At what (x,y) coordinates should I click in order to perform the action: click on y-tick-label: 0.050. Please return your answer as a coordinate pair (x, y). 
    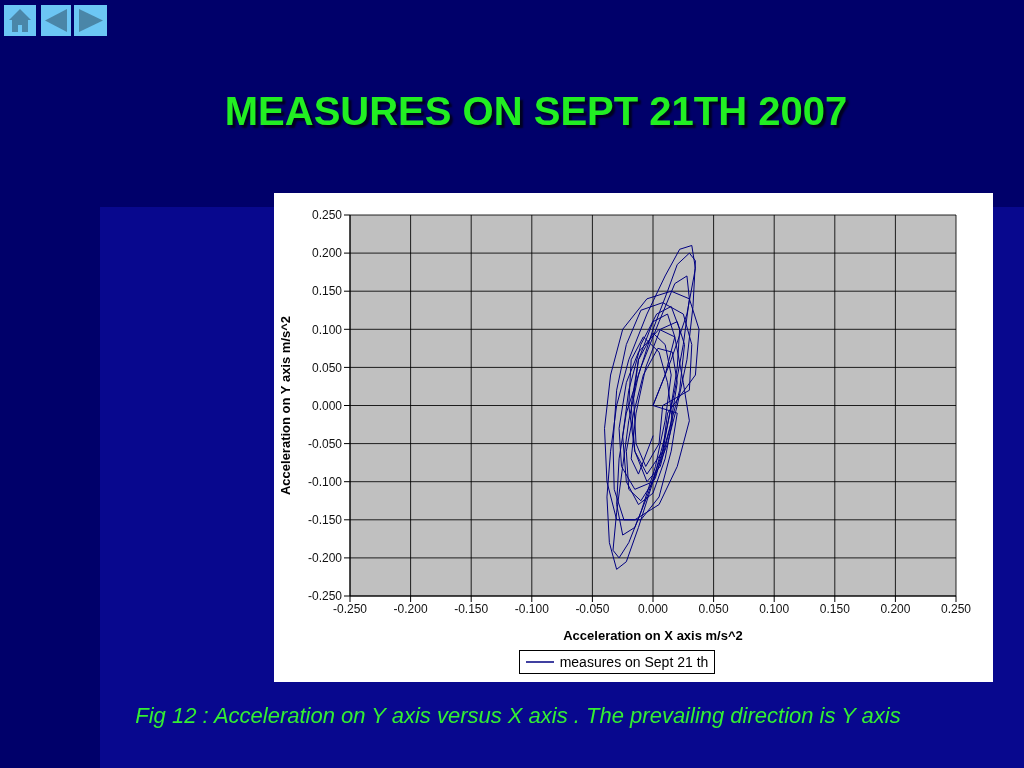
    Looking at the image, I should click on (327, 367).